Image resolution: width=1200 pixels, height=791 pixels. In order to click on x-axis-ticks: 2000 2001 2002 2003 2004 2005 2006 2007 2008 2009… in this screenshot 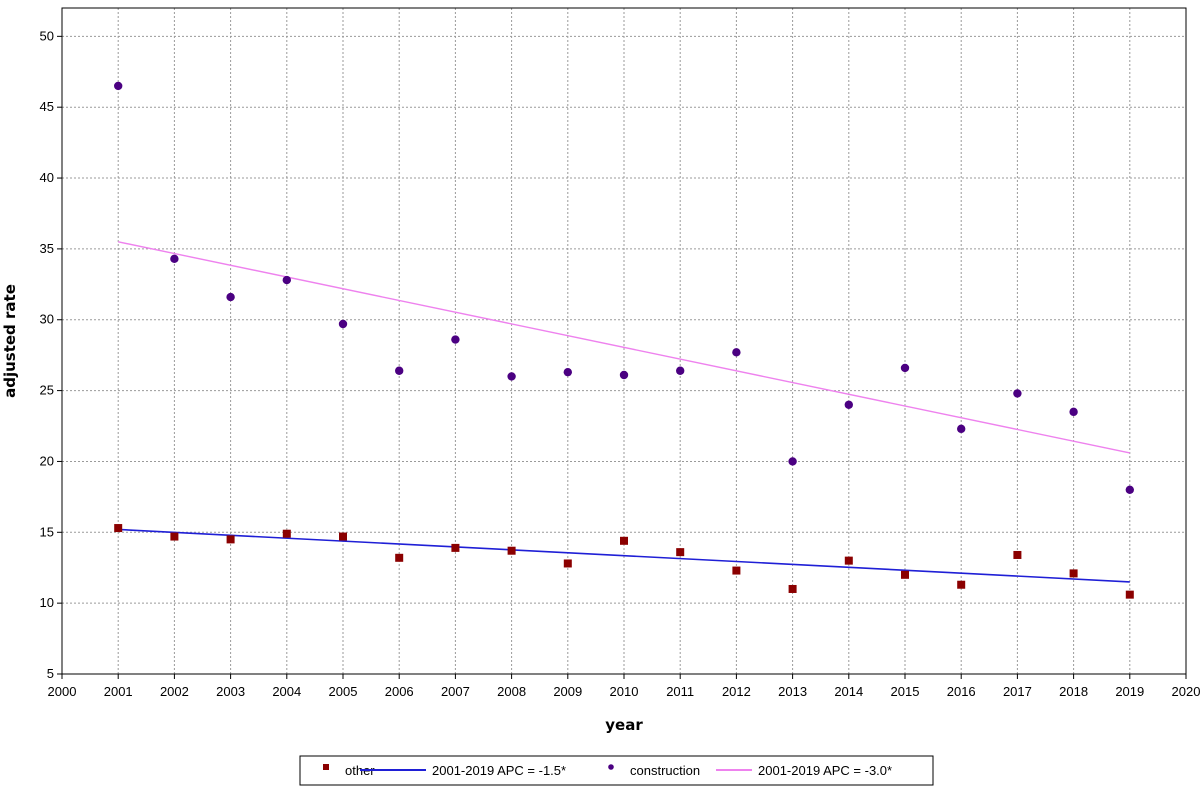, I will do `click(624, 686)`.